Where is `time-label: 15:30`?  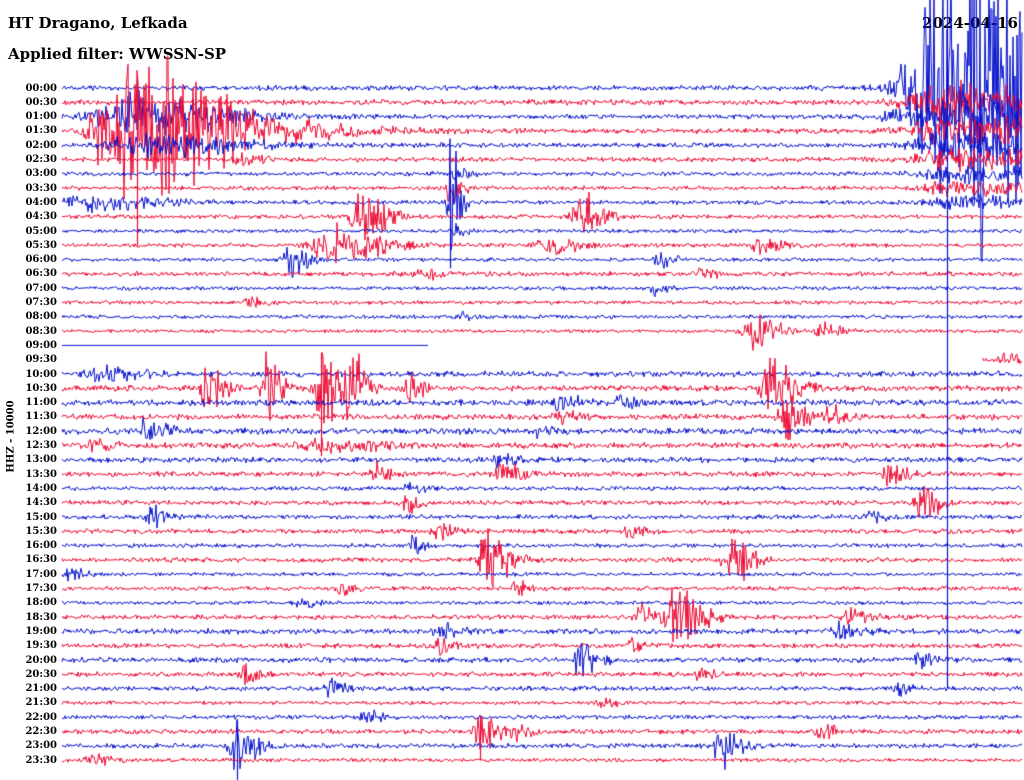
time-label: 15:30 is located at coordinates (41, 531).